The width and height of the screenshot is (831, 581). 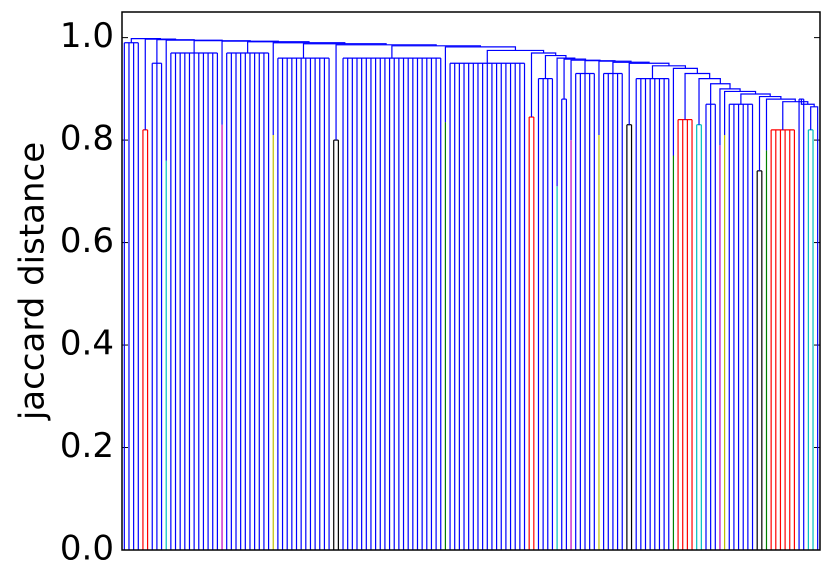 I want to click on y-tick-label: 0.2, so click(x=87, y=446).